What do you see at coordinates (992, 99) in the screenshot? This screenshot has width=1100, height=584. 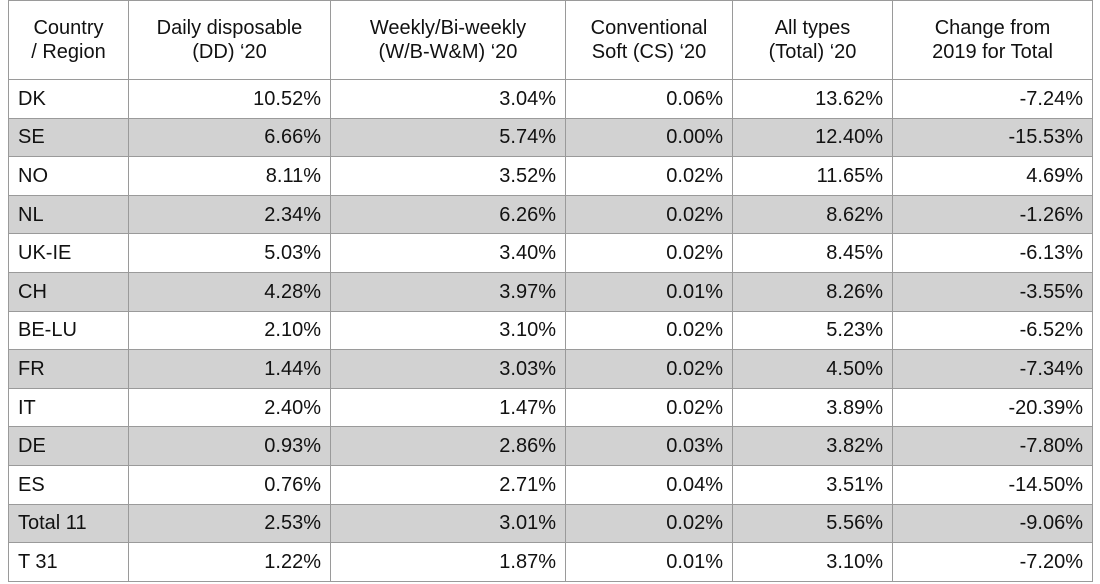 I see `value-cell: -7.24%` at bounding box center [992, 99].